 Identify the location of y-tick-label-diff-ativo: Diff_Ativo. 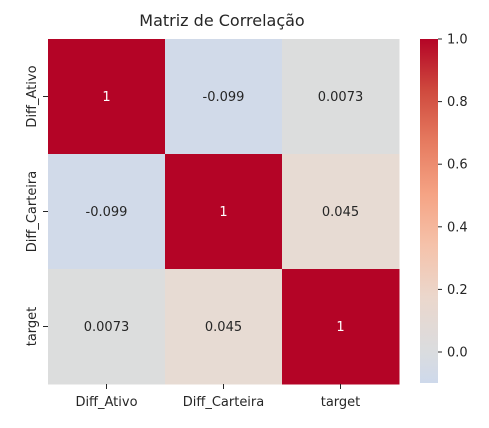
(32, 96).